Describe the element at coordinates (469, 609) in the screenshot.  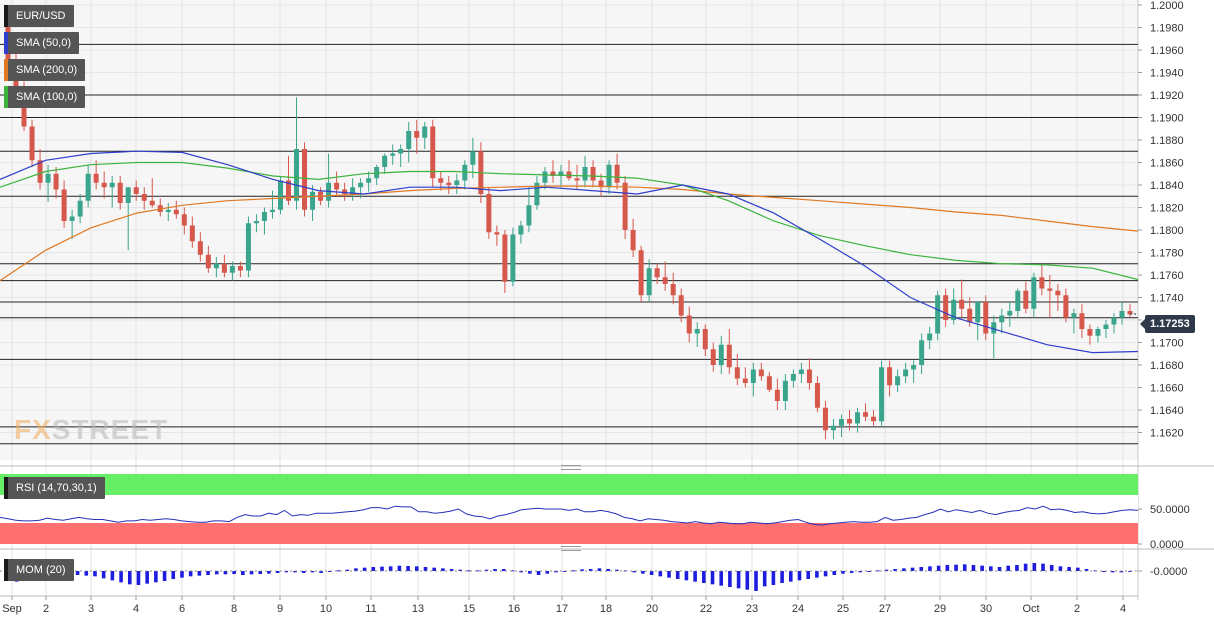
I see `x-tick-label: 15` at that location.